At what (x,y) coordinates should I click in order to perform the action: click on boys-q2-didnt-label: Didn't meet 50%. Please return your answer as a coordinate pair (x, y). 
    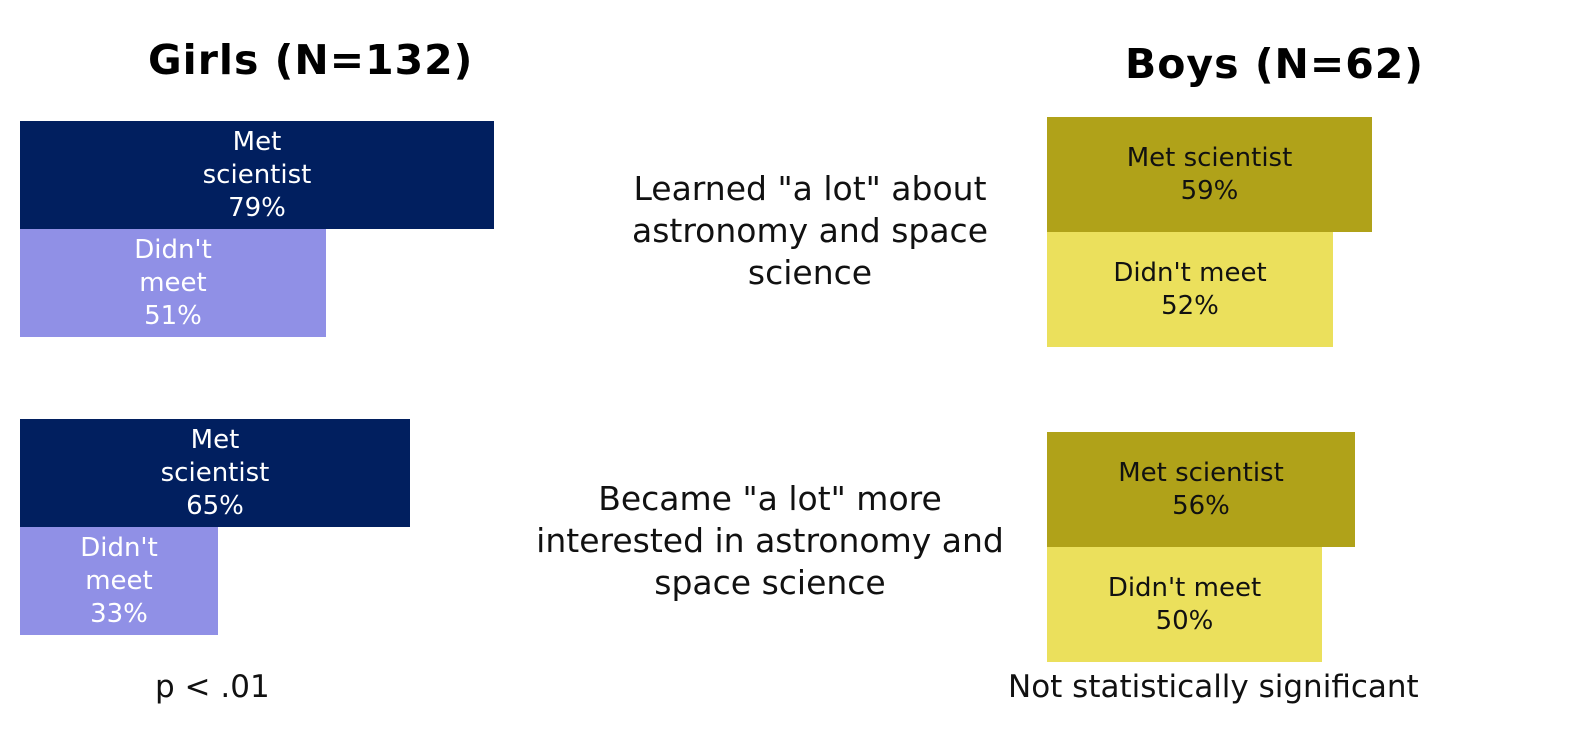
    Looking at the image, I should click on (1184, 604).